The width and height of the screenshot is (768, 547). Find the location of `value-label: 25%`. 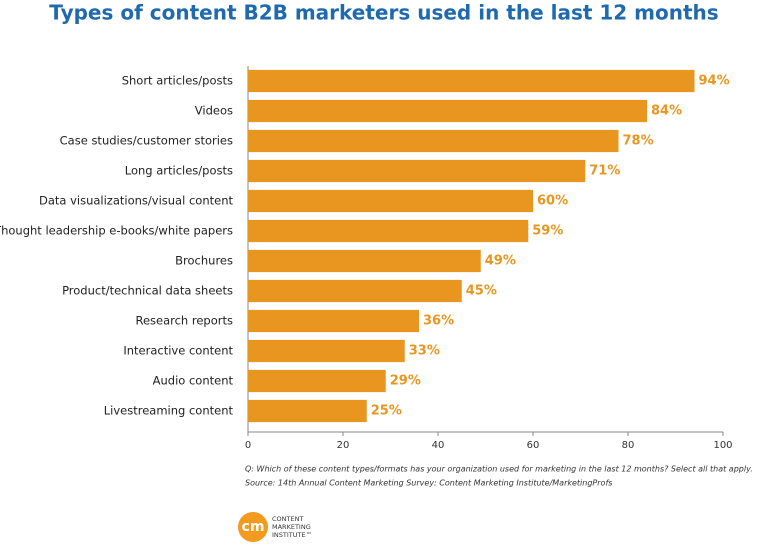

value-label: 25% is located at coordinates (386, 411).